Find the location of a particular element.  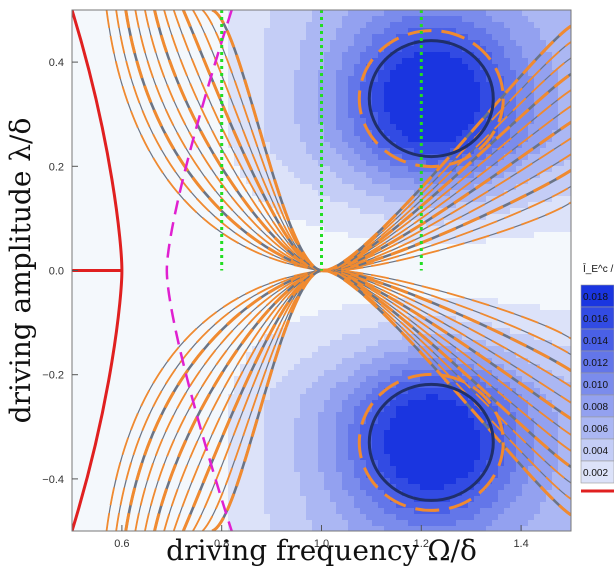

x-tick-label: 0.8 is located at coordinates (221, 544).